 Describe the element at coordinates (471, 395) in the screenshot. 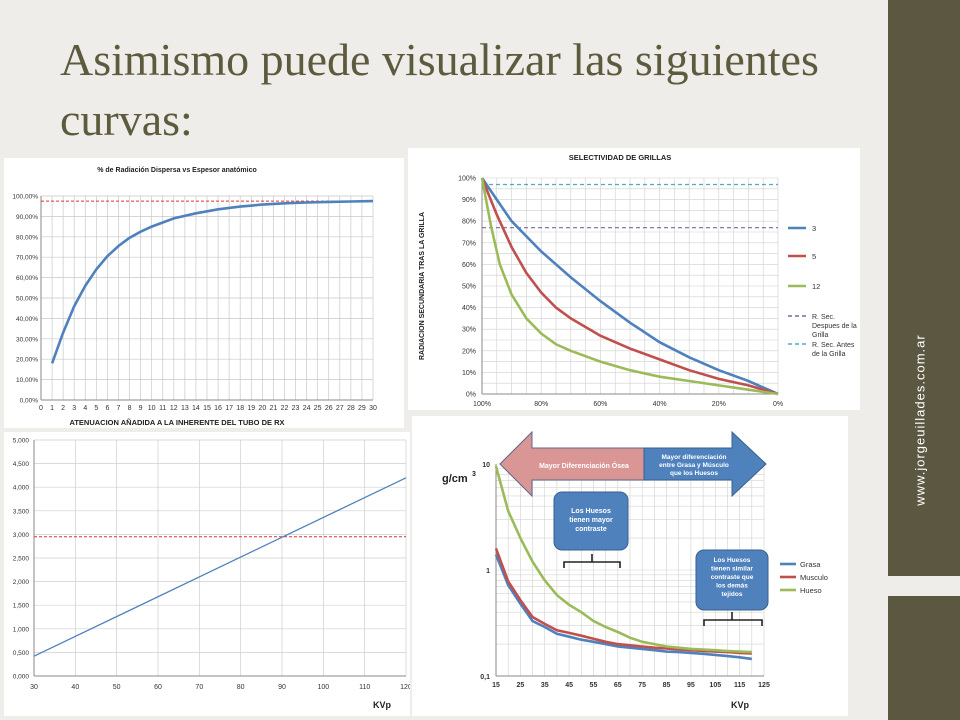

I see `y-tick-label: 0%` at that location.